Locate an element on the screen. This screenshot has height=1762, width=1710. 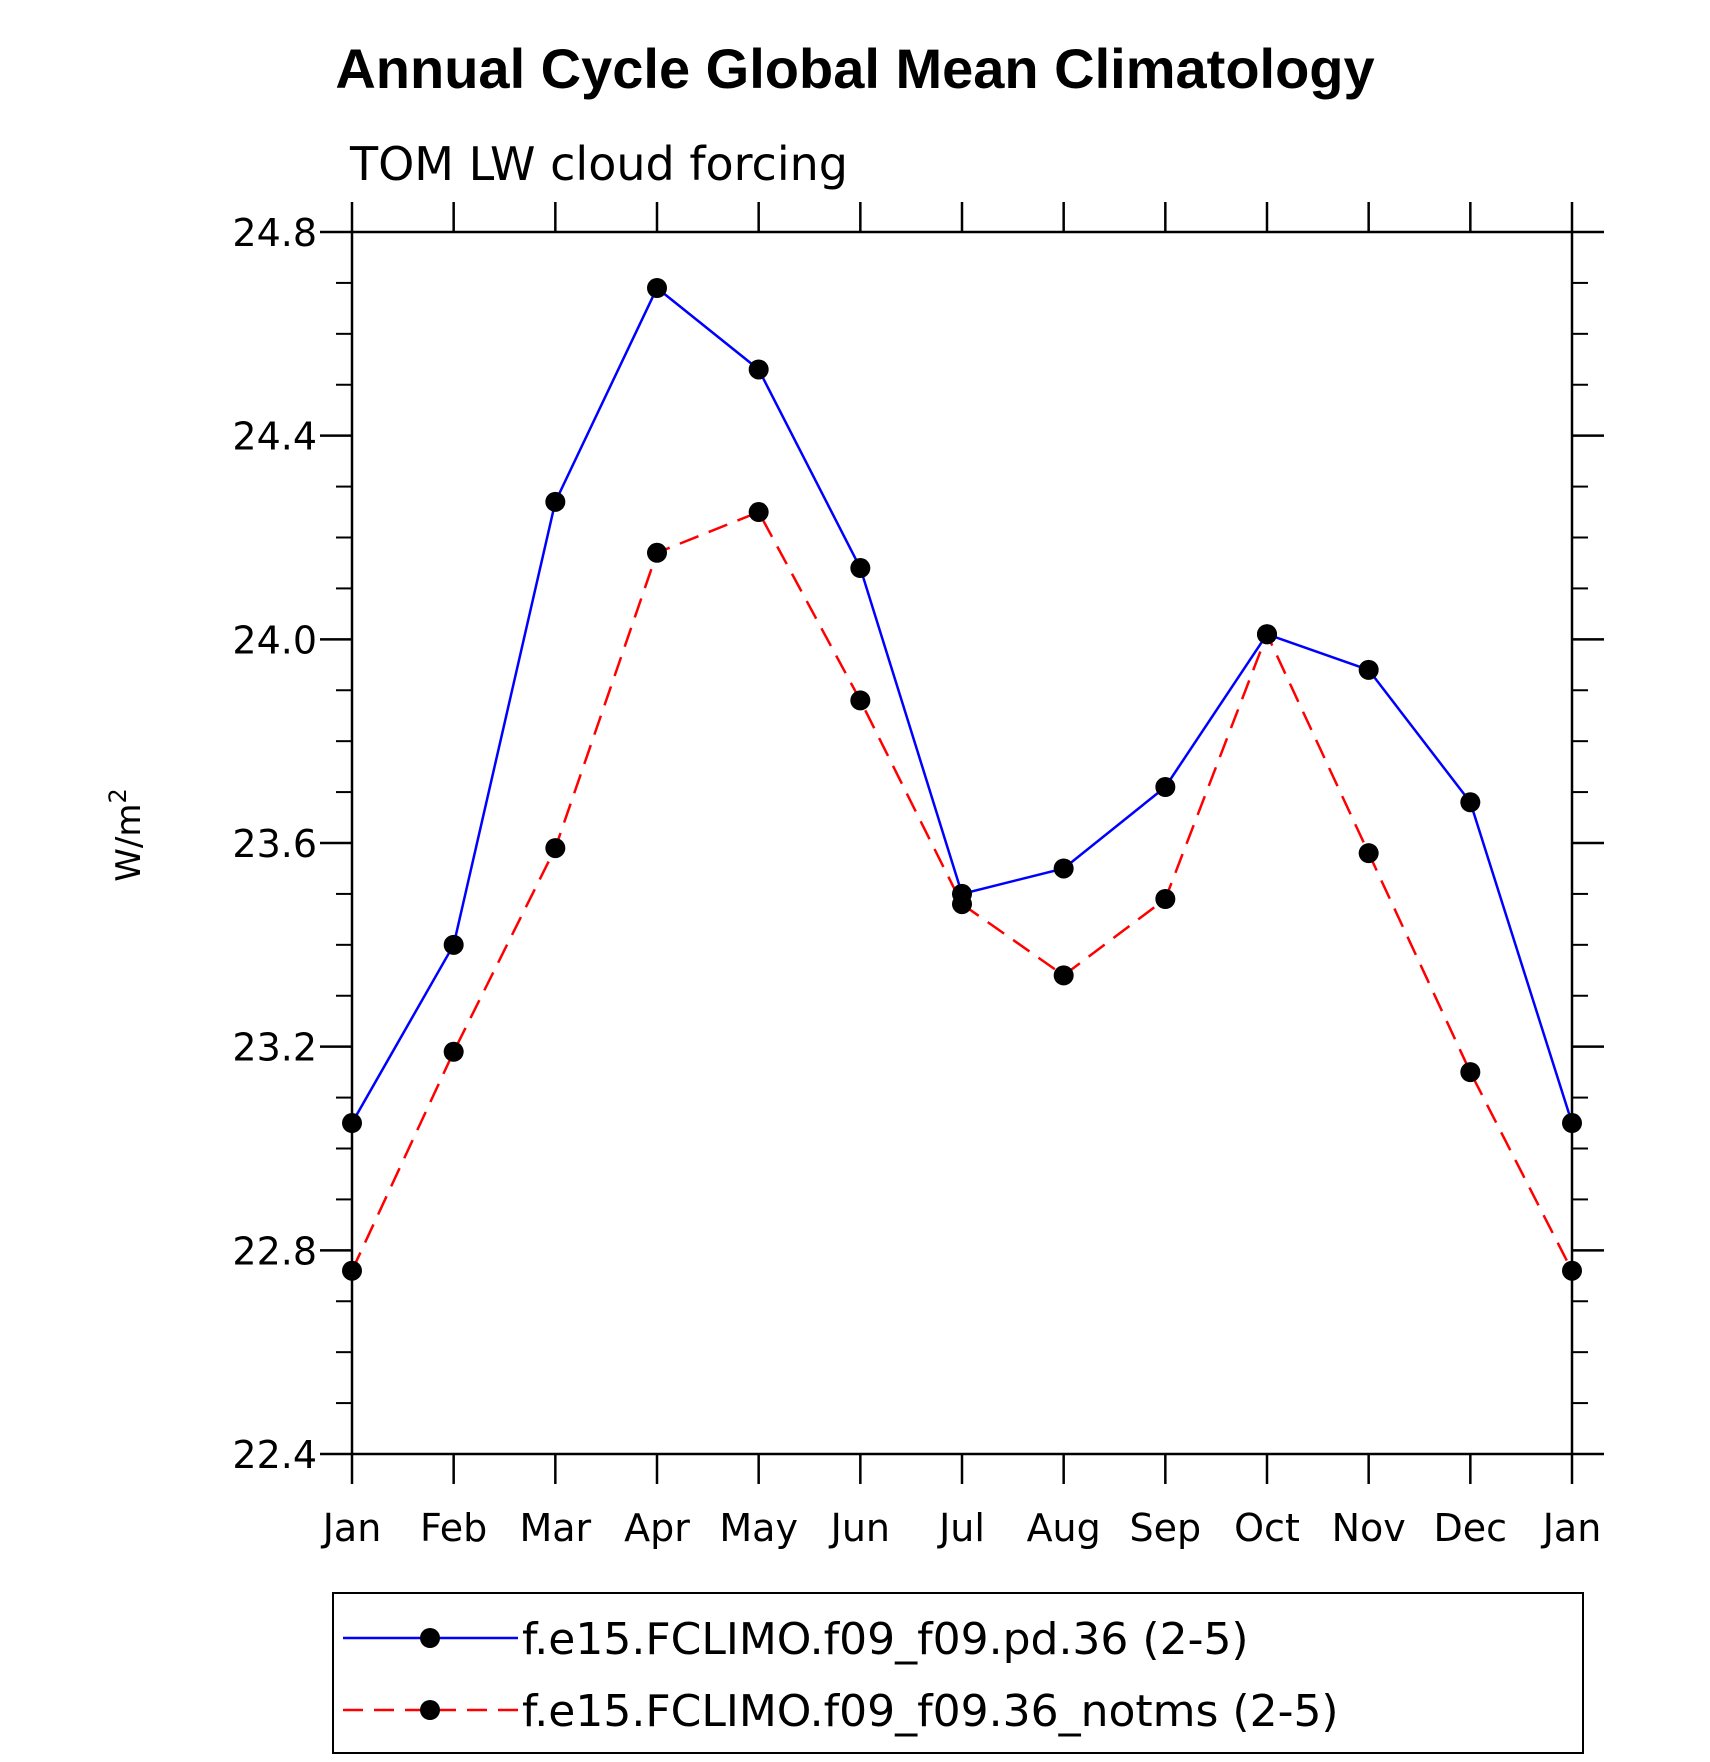
chart-subtitle: TOM LW cloud forcing is located at coordinates (598, 164).